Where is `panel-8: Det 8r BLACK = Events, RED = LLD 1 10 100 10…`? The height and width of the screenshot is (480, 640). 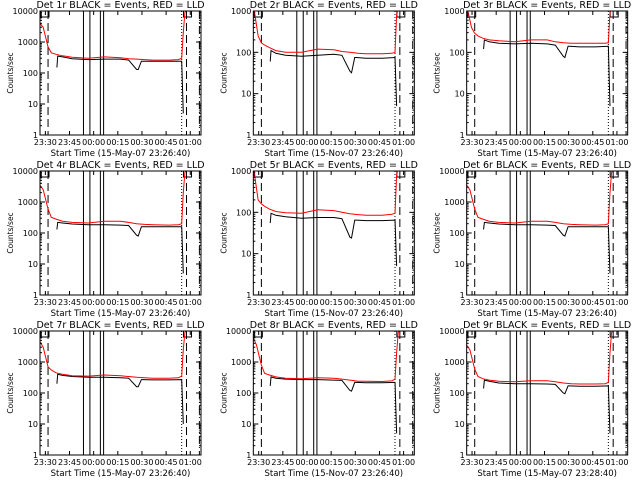 panel-8: Det 8r BLACK = Events, RED = LLD 1 10 100 10… is located at coordinates (318, 399).